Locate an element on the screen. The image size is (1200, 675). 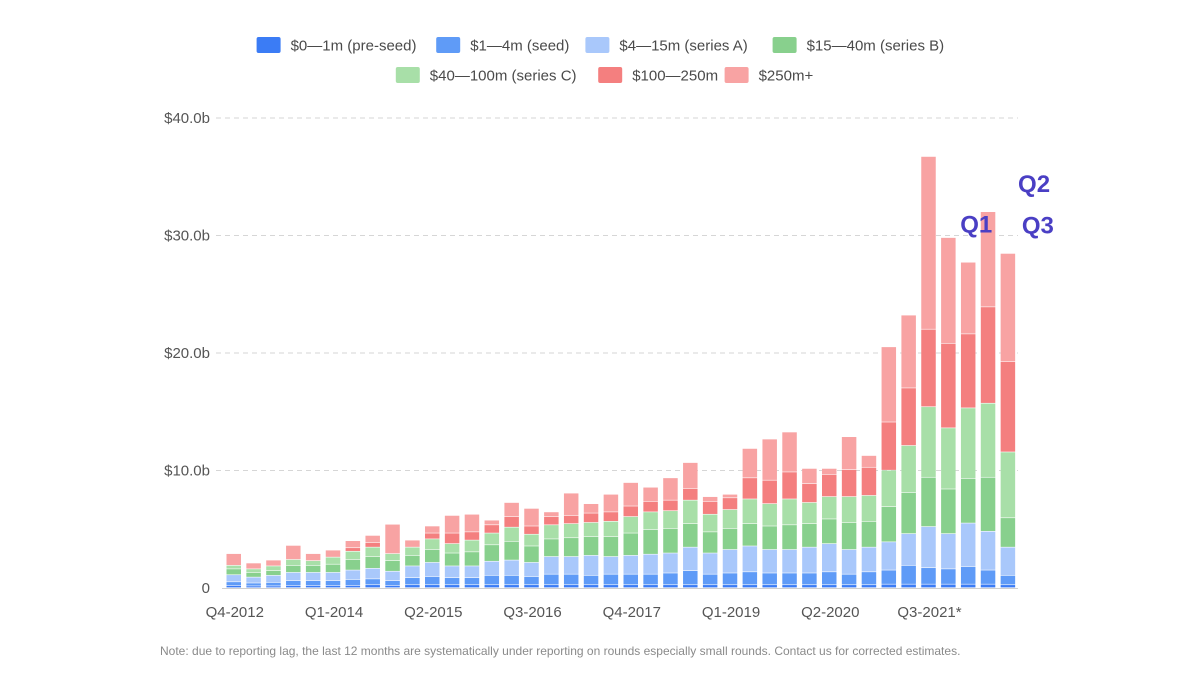
bar-segment: Q3-2018 — $0—1m (pre-seed): 0.25 is located at coordinates (690, 586).